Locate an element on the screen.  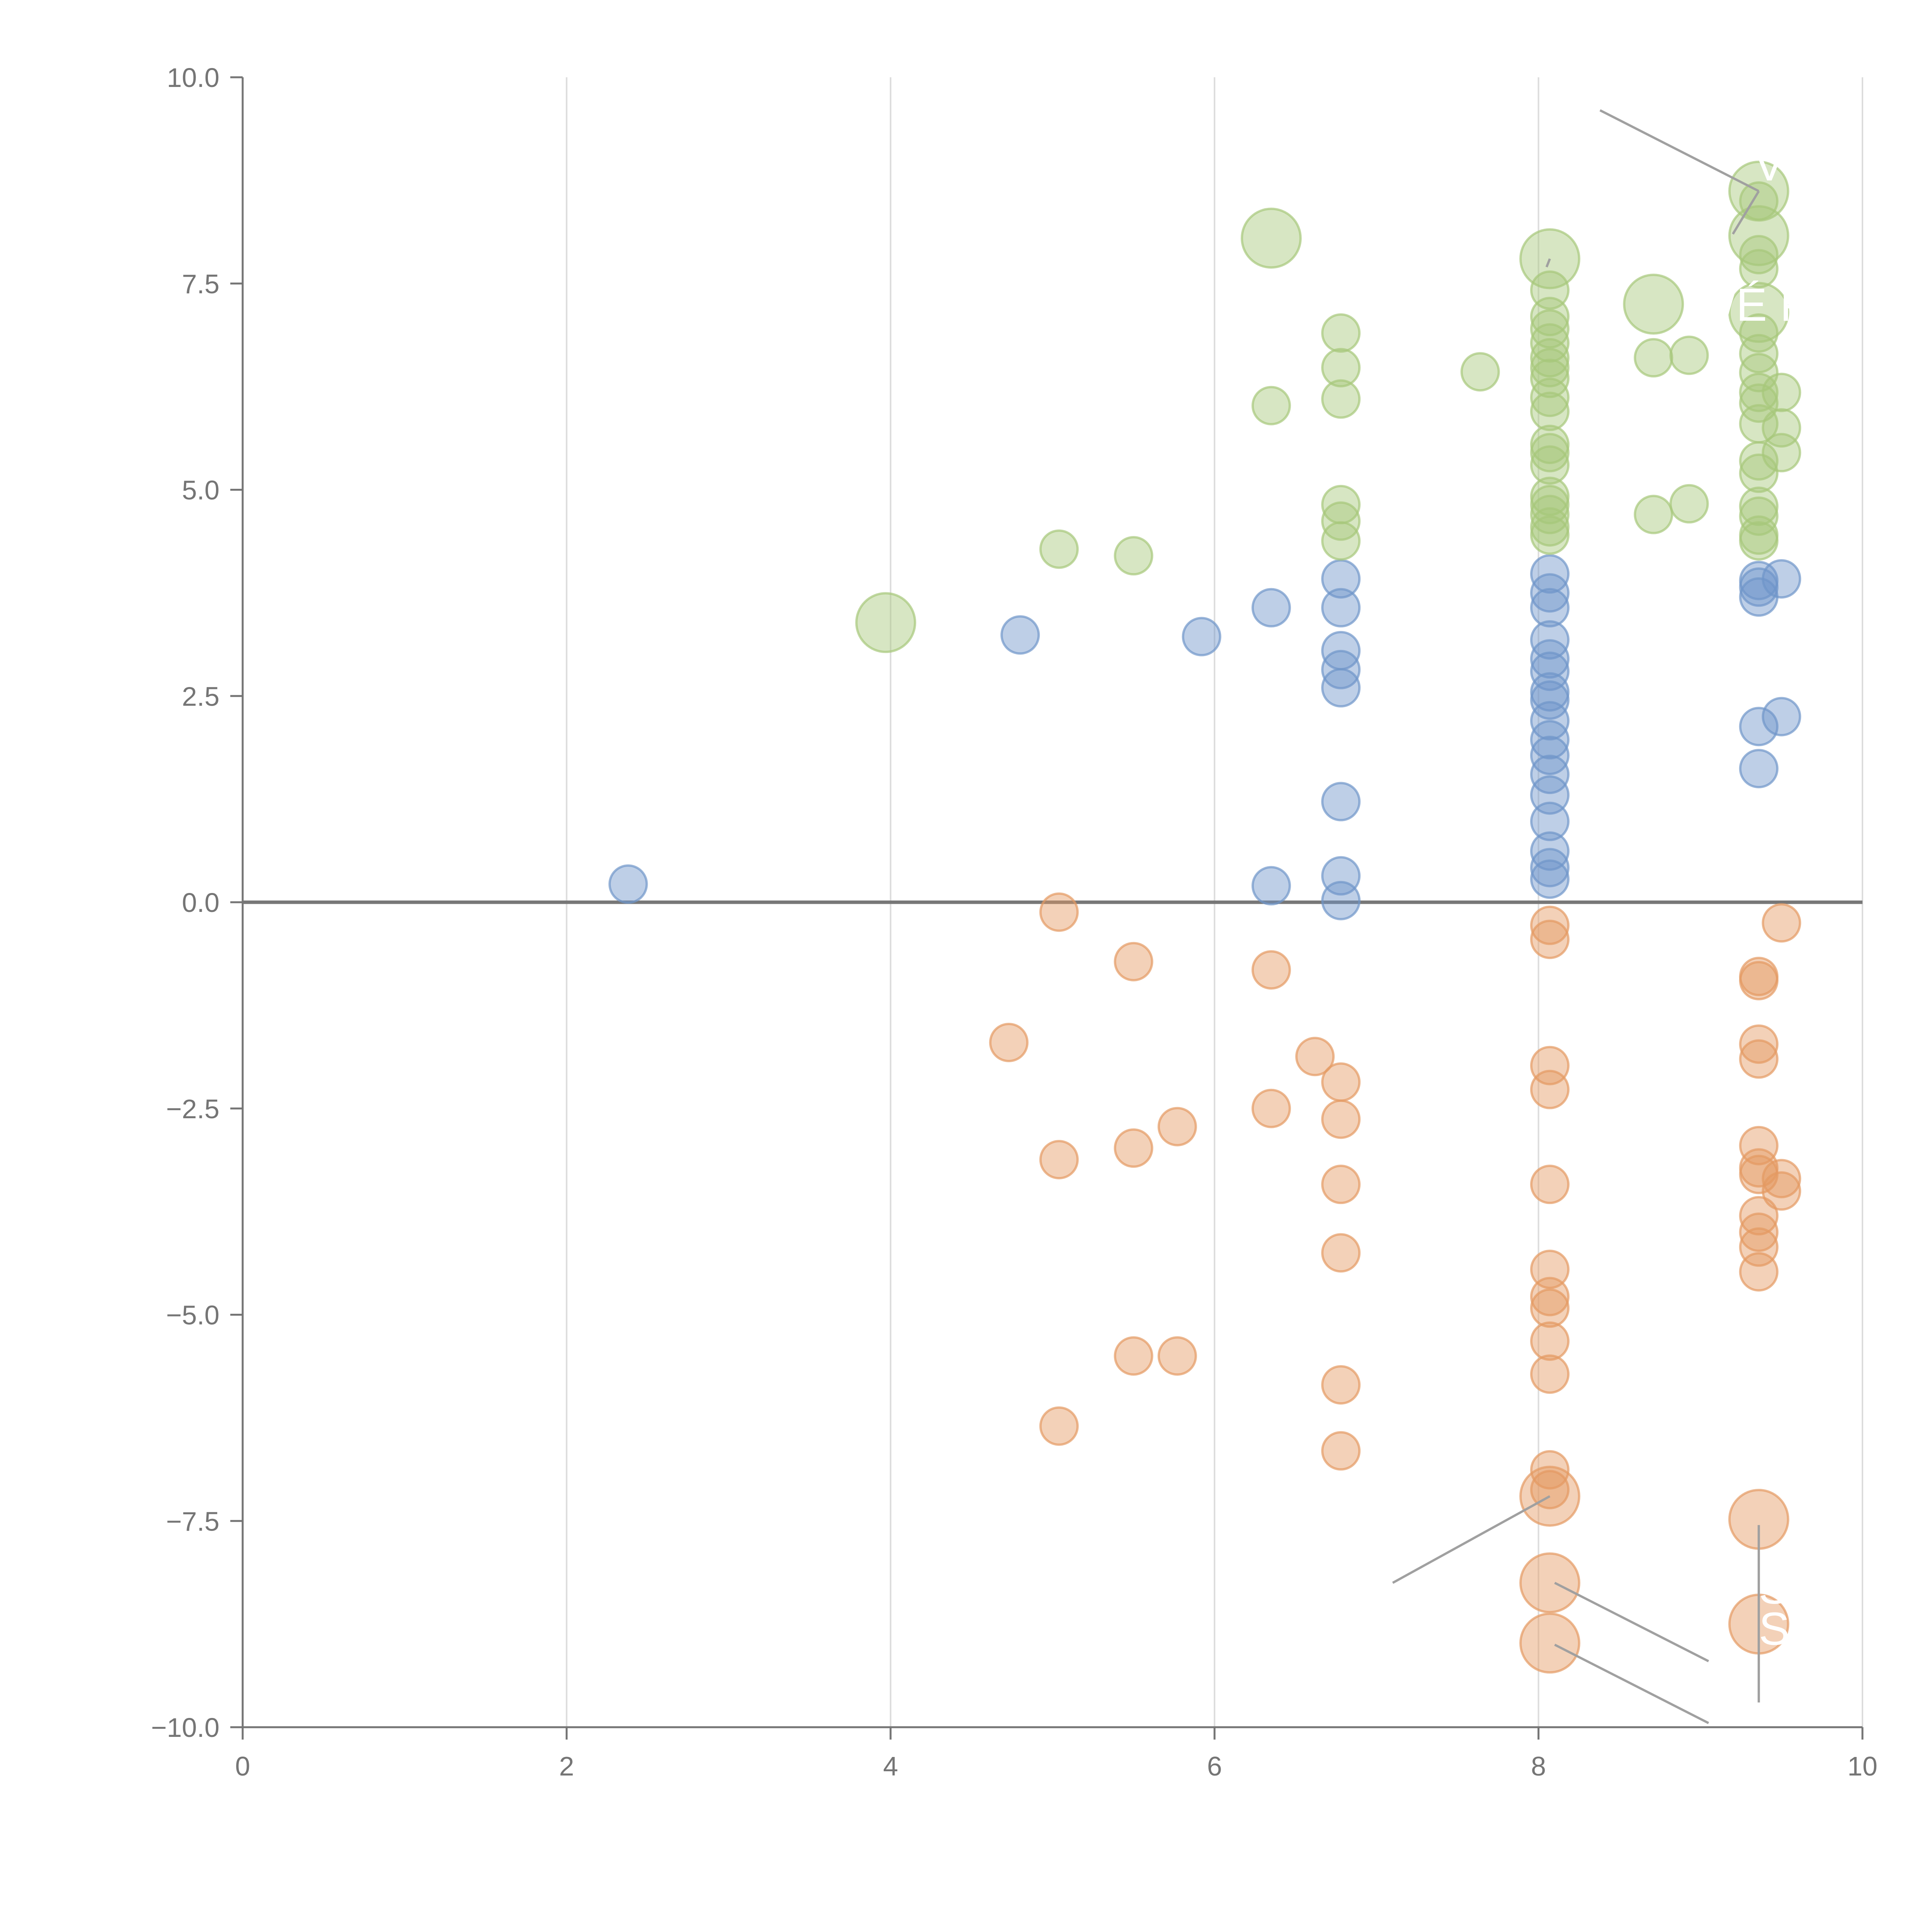
y-tick-label: 0.0 is located at coordinates (200, 903).